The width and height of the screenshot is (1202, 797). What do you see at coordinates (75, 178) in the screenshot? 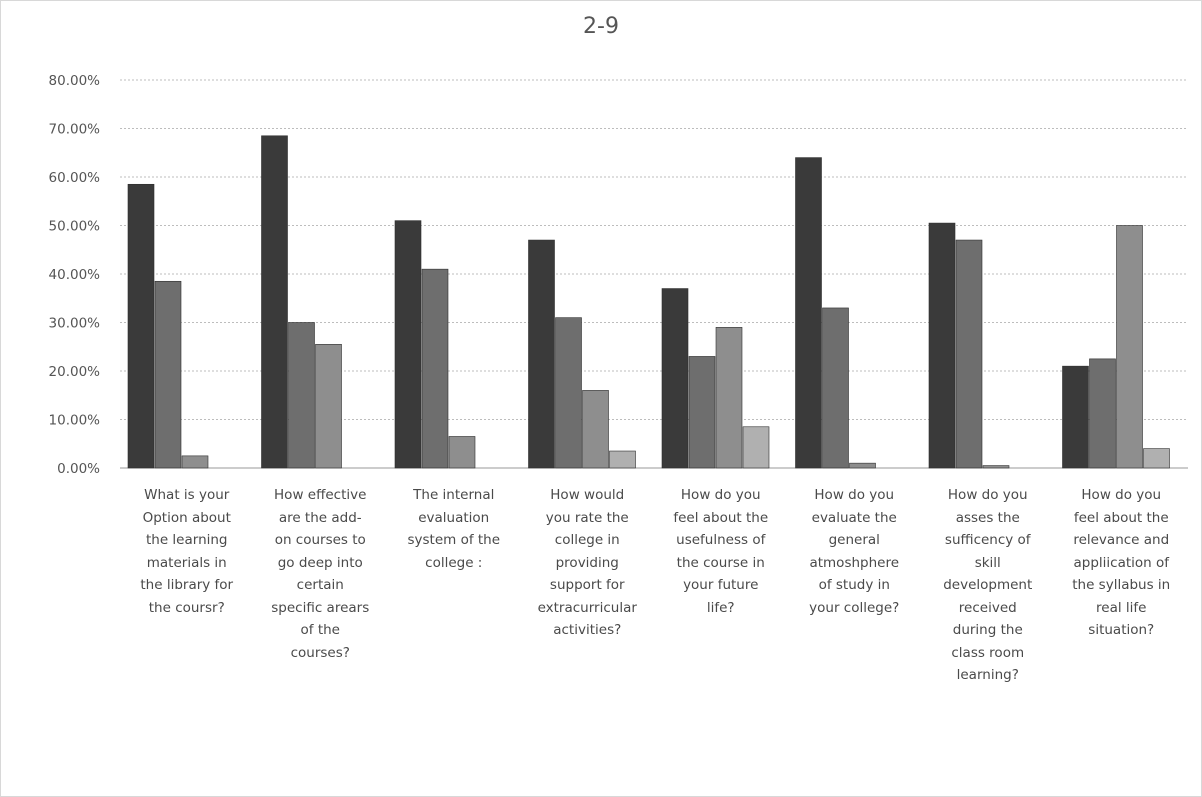
I see `y-tick-label: 60.00%` at bounding box center [75, 178].